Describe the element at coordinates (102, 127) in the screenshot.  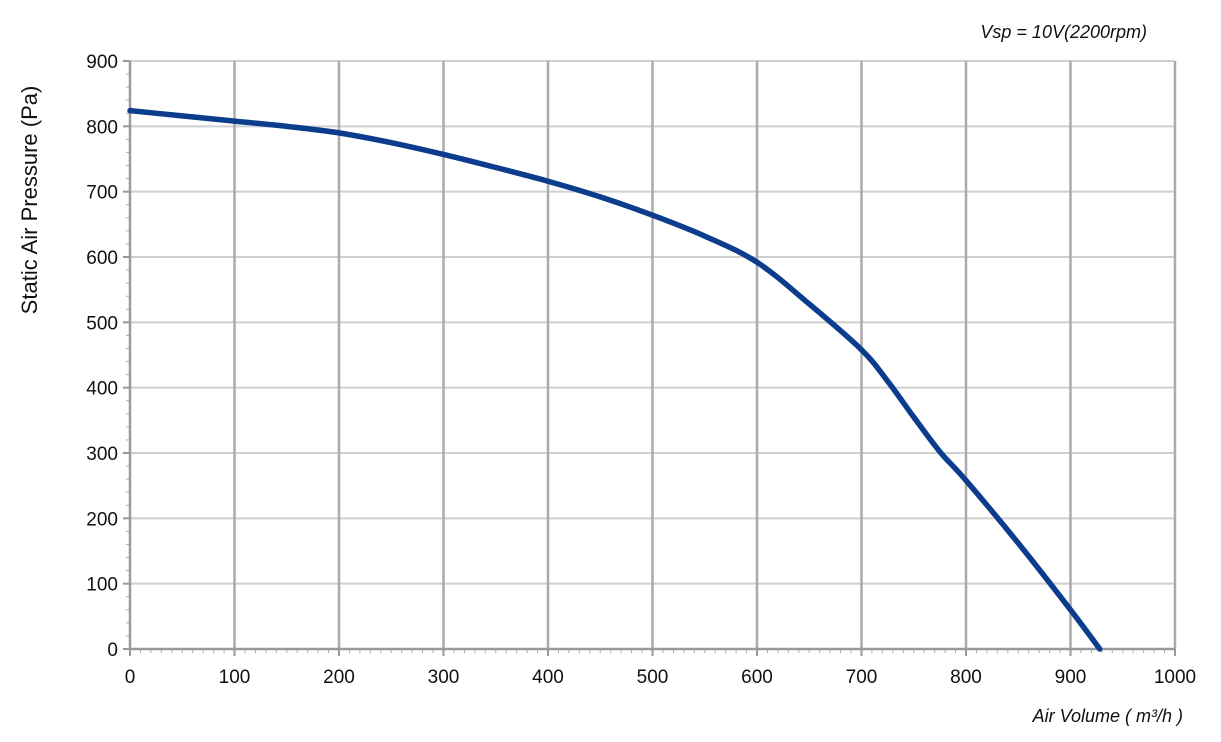
I see `y-tick-label: 800` at that location.